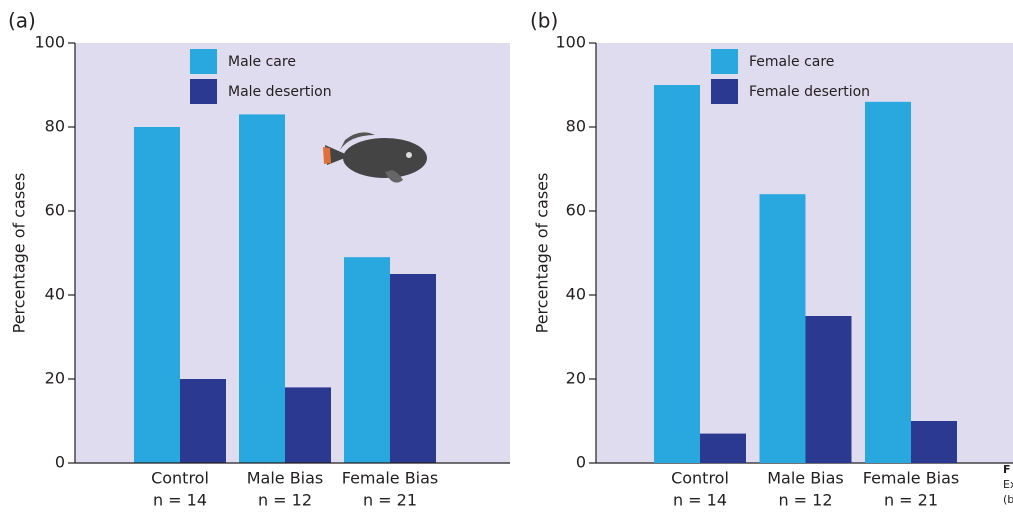 The image size is (1013, 516). I want to click on fish-illustration, so click(375, 157).